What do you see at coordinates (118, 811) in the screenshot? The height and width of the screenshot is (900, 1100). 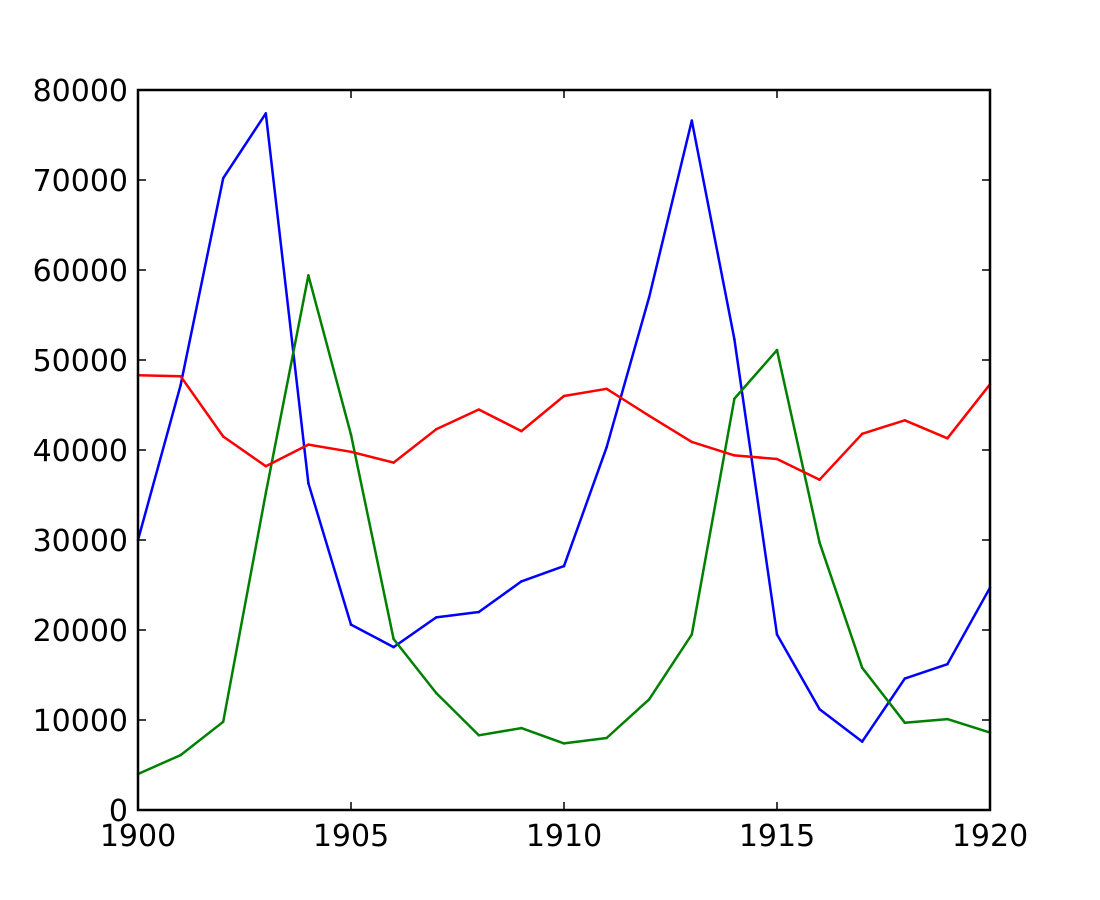 I see `y-tick-label: 0` at bounding box center [118, 811].